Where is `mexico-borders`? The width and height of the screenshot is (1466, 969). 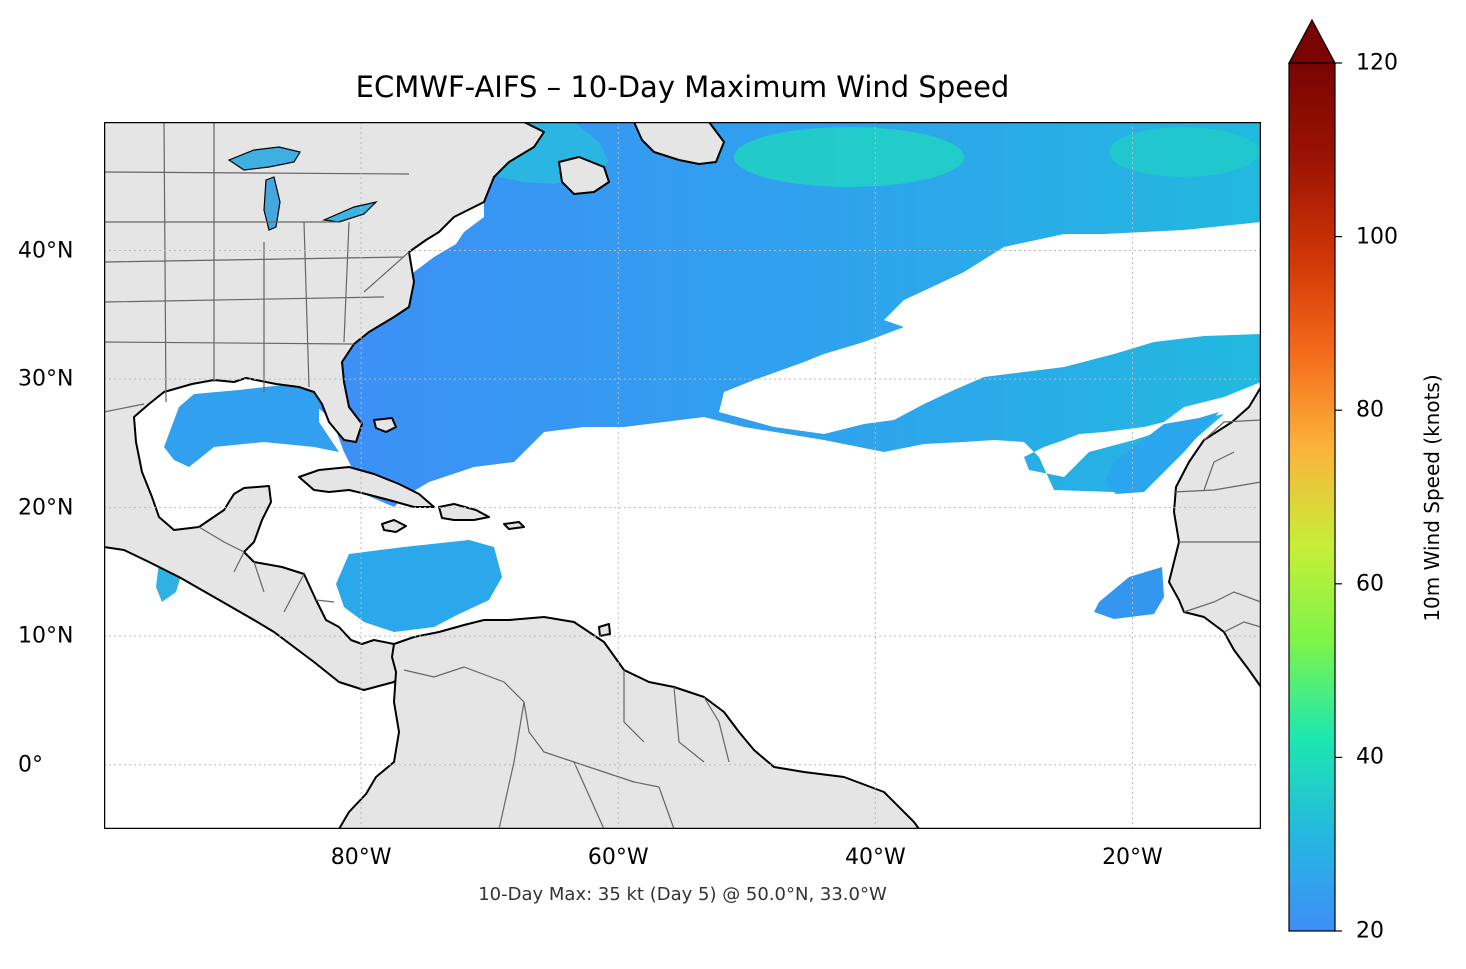
mexico-borders is located at coordinates (219, 508).